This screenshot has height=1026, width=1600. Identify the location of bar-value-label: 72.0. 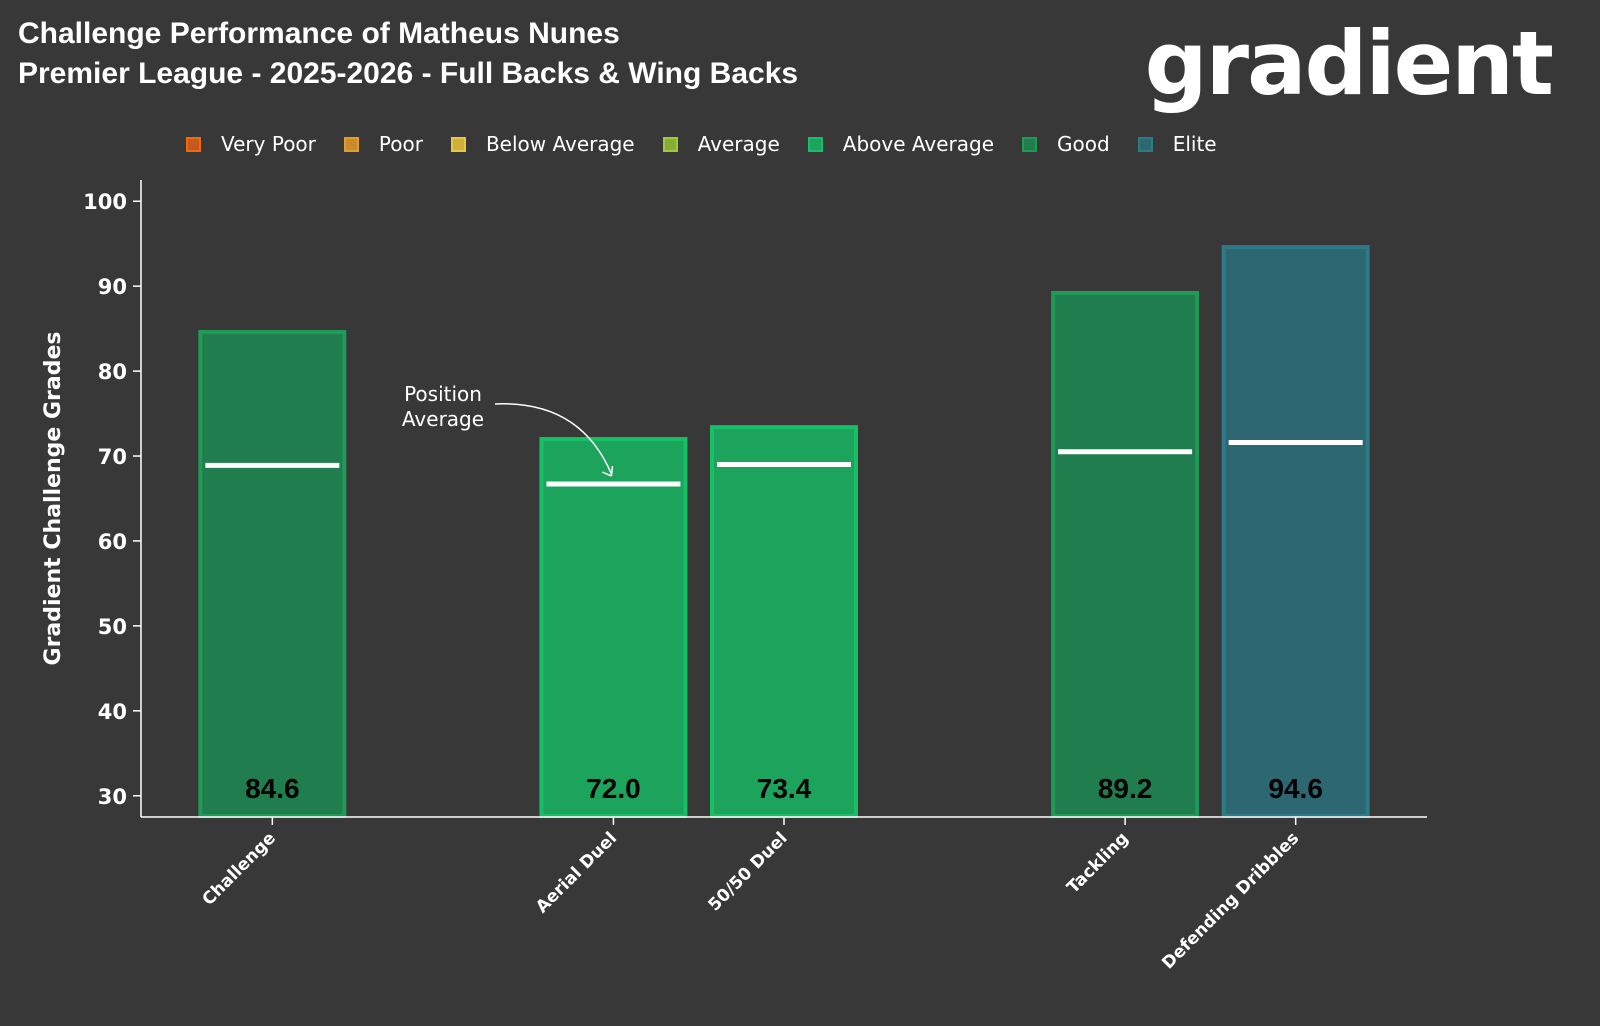
(613, 788).